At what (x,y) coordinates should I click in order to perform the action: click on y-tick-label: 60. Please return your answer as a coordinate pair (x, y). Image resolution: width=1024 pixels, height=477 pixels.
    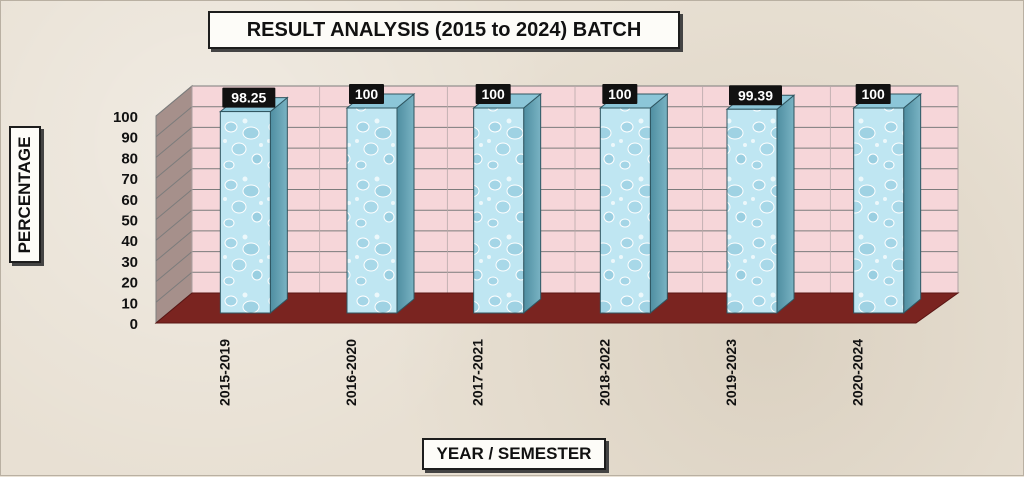
    Looking at the image, I should click on (129, 200).